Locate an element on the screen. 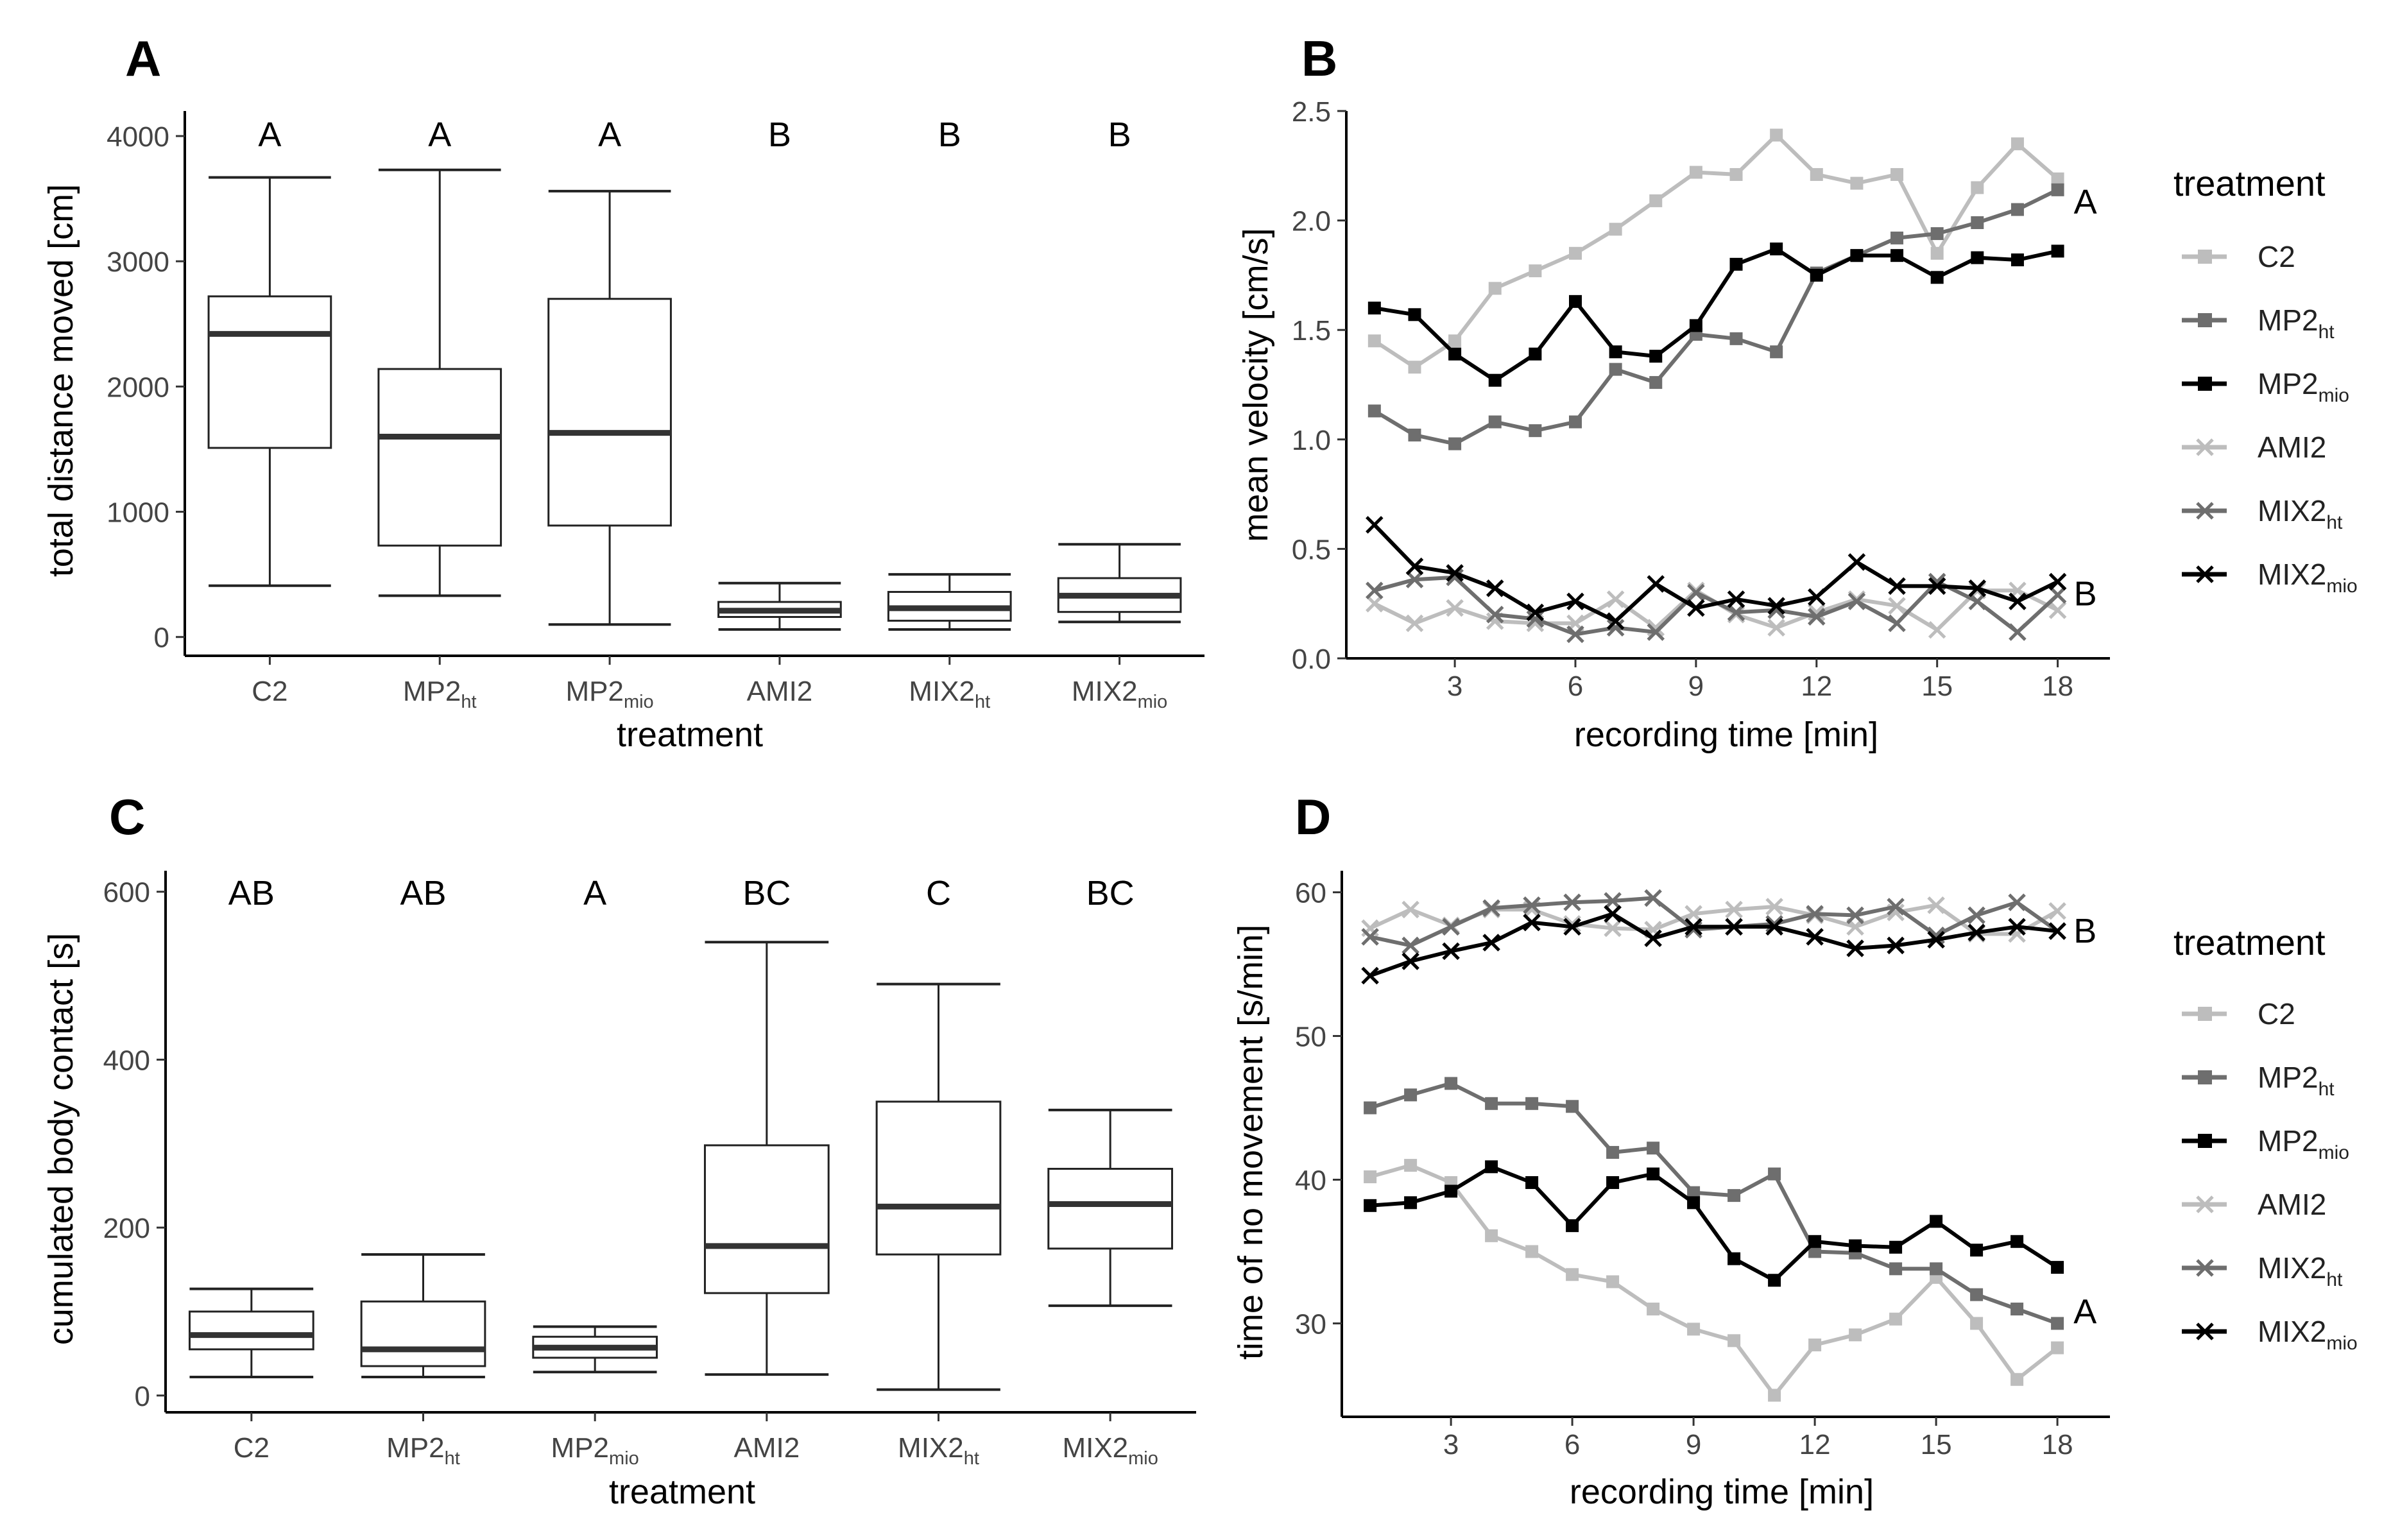  legend-d-title: treatment is located at coordinates (2249, 943).